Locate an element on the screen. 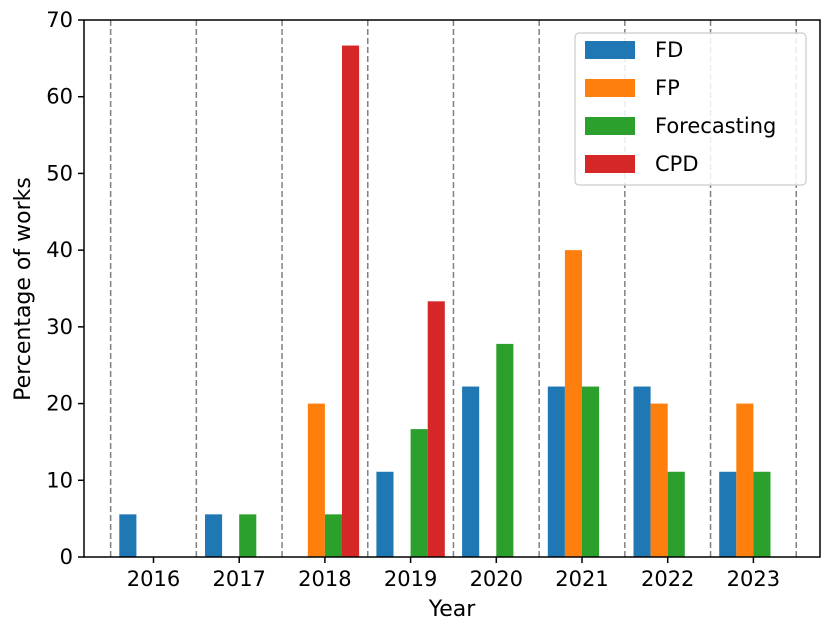 The image size is (831, 635). y-axis-title: Percentage of works is located at coordinates (23, 289).